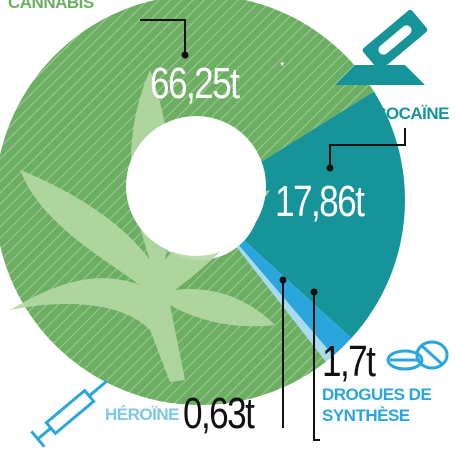 This screenshot has height=454, width=455. Describe the element at coordinates (381, 47) in the screenshot. I see `razor-icon` at that location.